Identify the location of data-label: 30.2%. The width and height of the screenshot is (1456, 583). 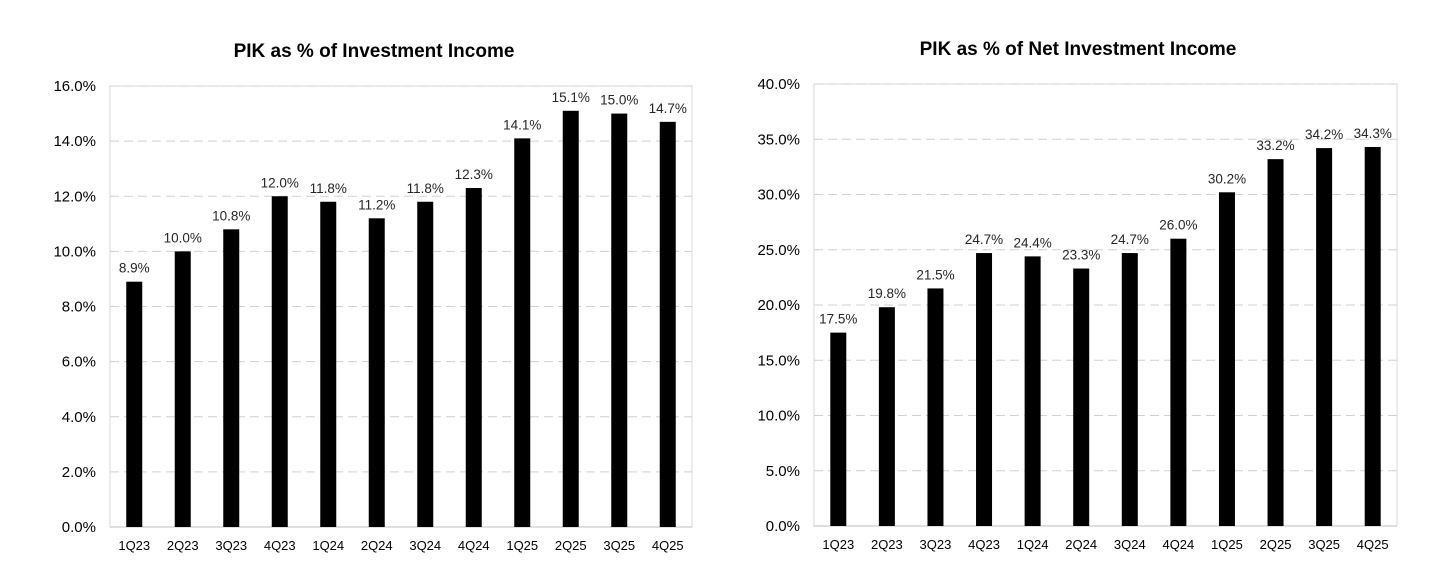
(1227, 178).